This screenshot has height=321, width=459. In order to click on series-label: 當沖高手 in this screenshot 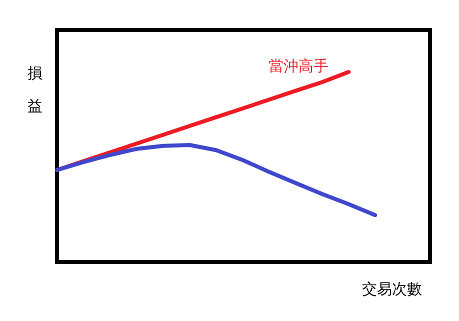, I will do `click(298, 66)`.